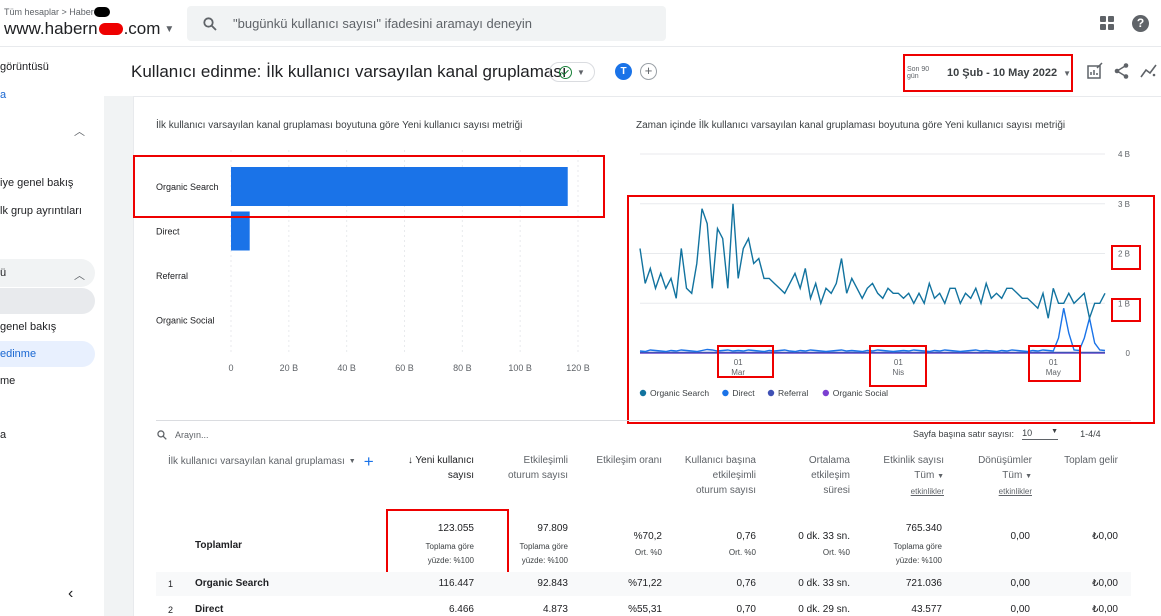 The width and height of the screenshot is (1161, 616). What do you see at coordinates (28, 327) in the screenshot?
I see `sidebar-item-acquisition-overview: genel bakış` at bounding box center [28, 327].